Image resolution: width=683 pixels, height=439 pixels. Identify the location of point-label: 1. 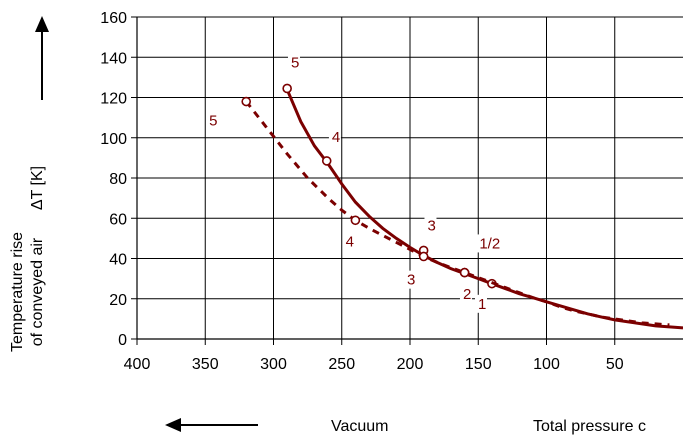
(482, 304).